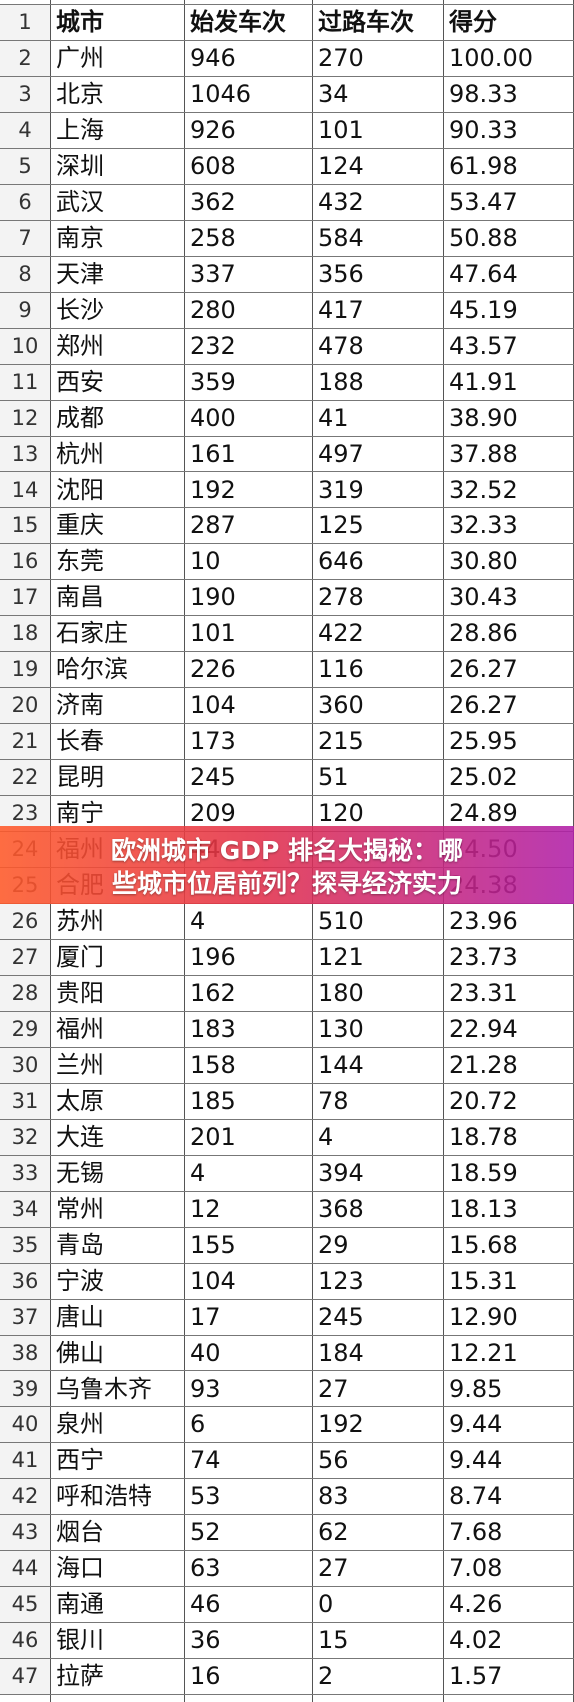 The width and height of the screenshot is (574, 1702). I want to click on passing-trains-cell: 0, so click(326, 1604).